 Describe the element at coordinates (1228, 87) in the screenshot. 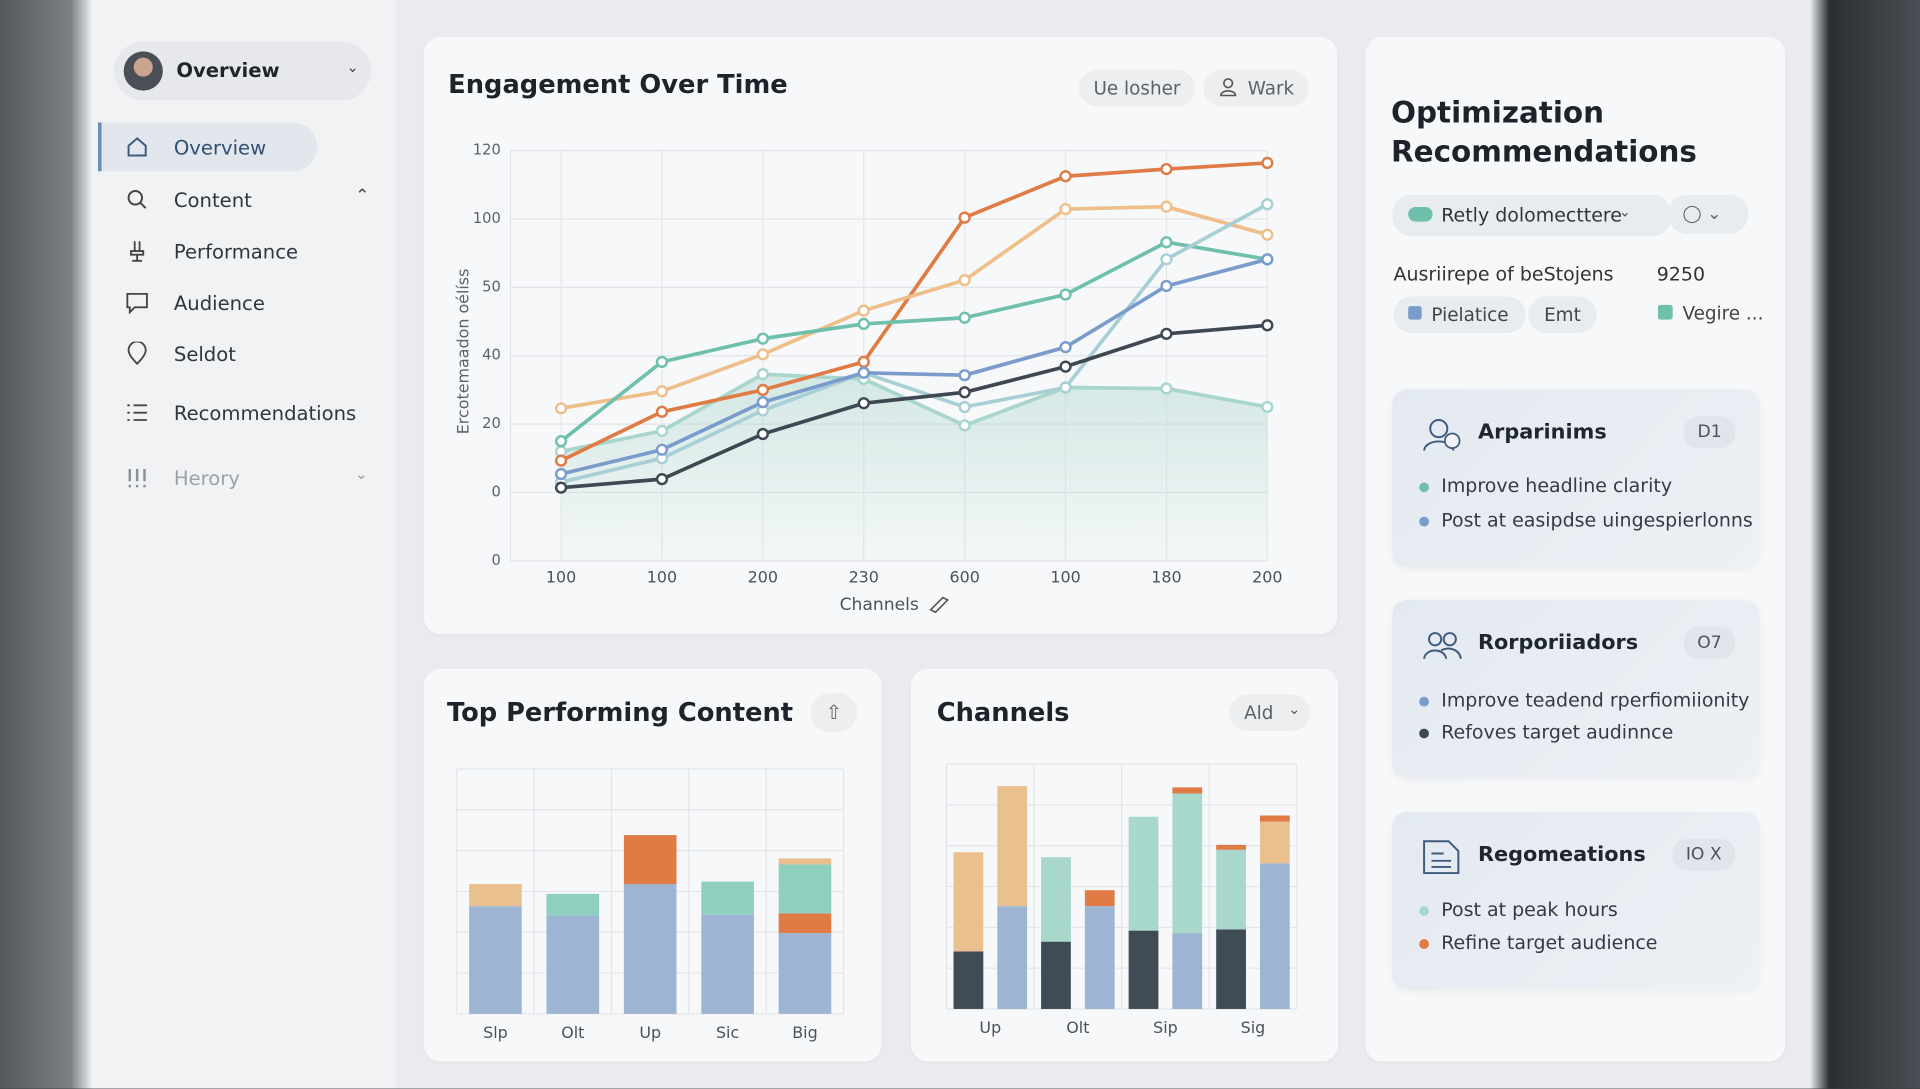

I see `user-icon` at that location.